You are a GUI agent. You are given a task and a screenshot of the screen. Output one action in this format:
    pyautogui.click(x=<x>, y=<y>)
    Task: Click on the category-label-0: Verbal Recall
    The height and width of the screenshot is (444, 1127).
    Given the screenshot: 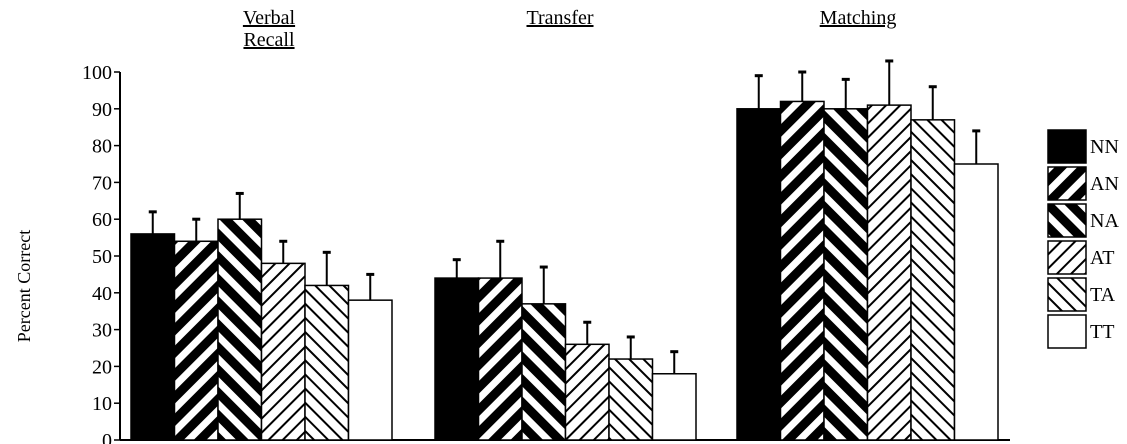 What is the action you would take?
    pyautogui.click(x=269, y=29)
    